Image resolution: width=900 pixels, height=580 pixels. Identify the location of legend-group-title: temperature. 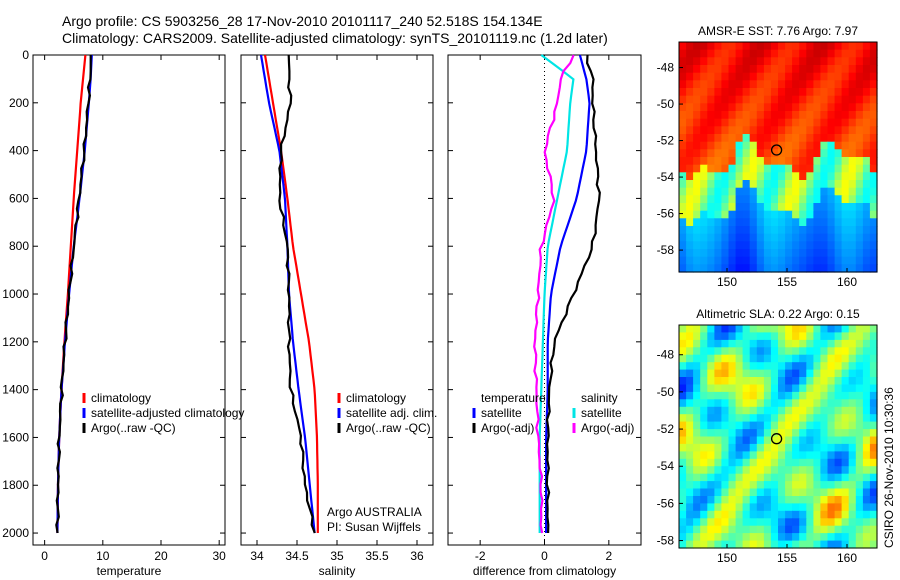
(513, 398).